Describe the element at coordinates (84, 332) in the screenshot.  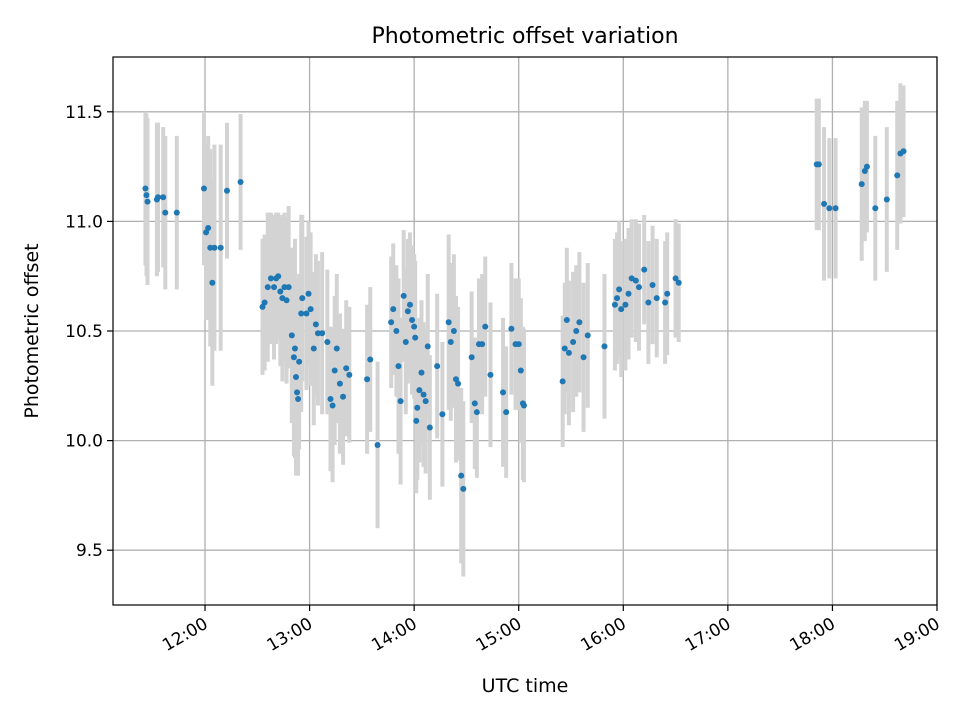
I see `y-tick-label: 10.5` at that location.